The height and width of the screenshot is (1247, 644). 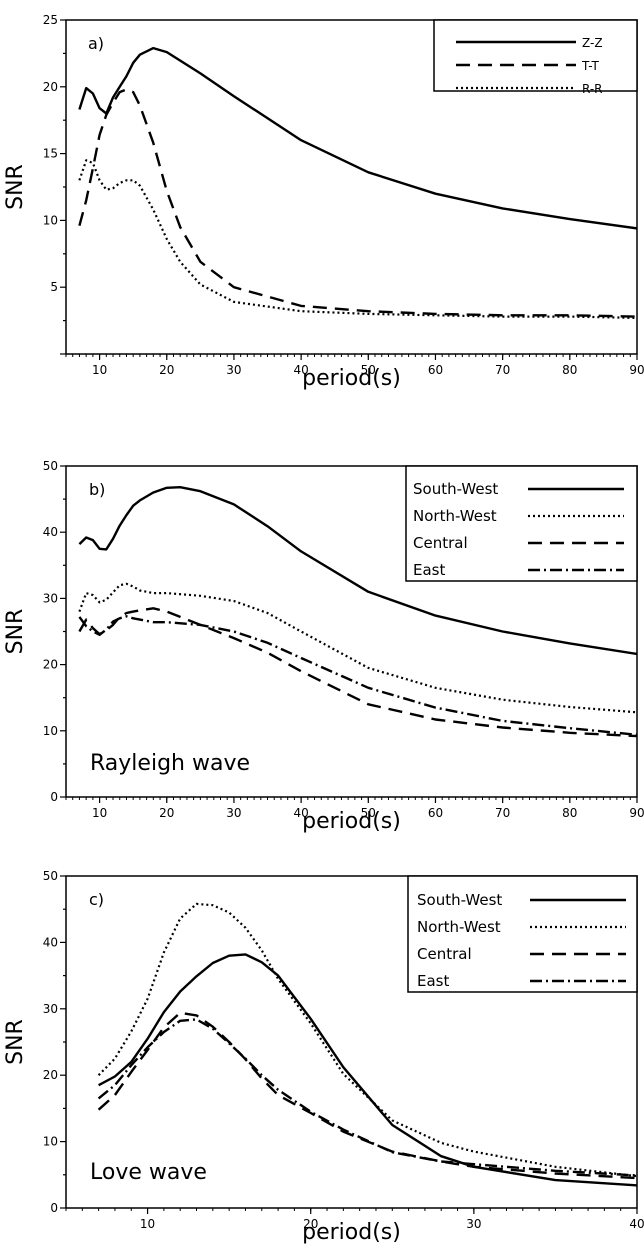 I want to click on y-tick-label: 25, so click(x=50, y=20).